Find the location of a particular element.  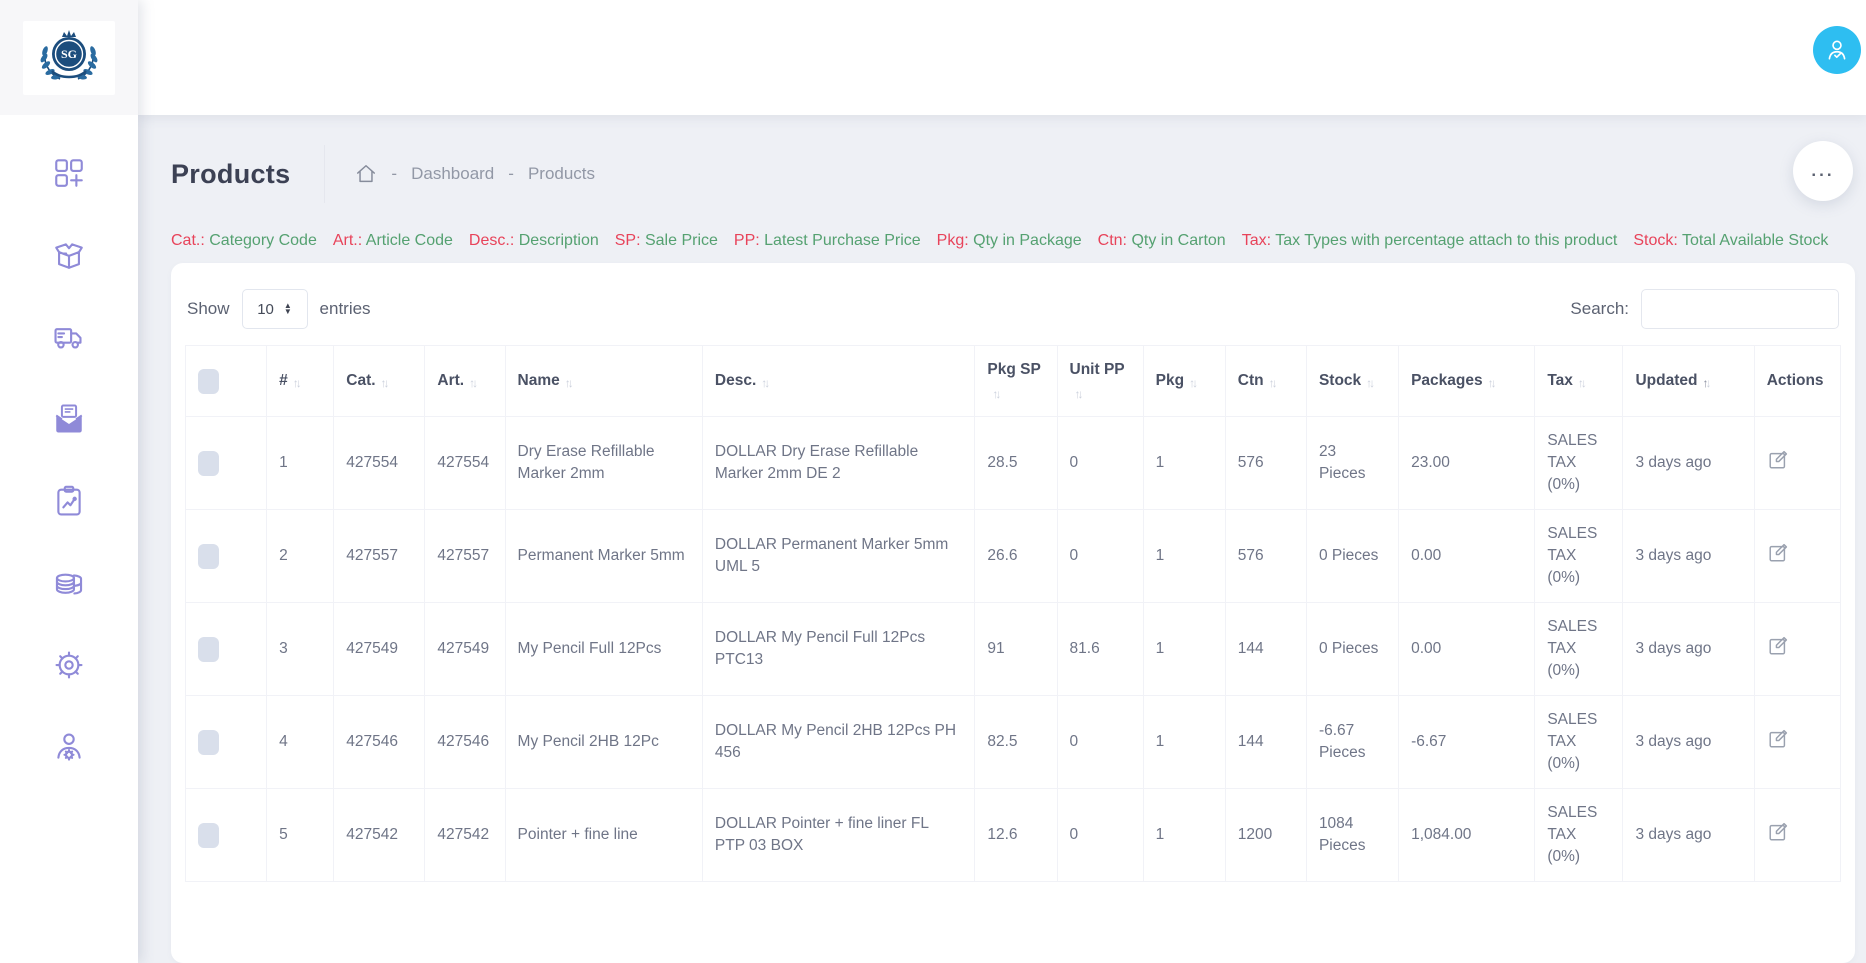

column-label: Actions is located at coordinates (1795, 380).